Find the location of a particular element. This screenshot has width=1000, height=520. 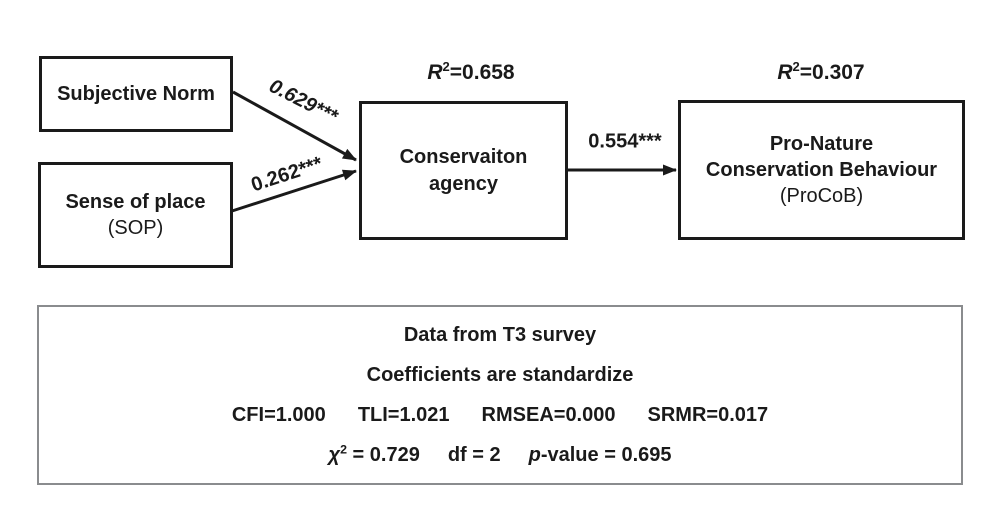

stat-p-value: p-value = 0.695 is located at coordinates (600, 455).